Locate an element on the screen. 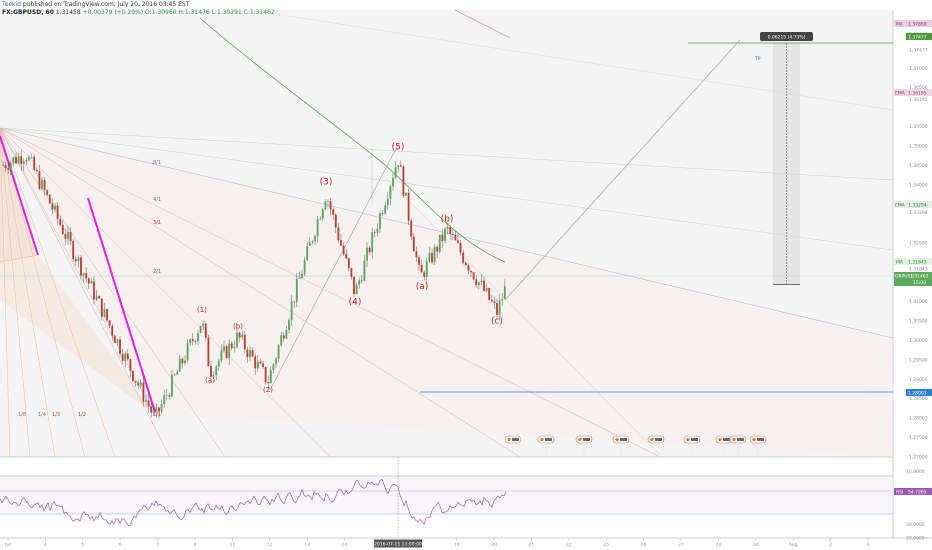 The width and height of the screenshot is (932, 550). last-close: 1.31458 is located at coordinates (68, 12).